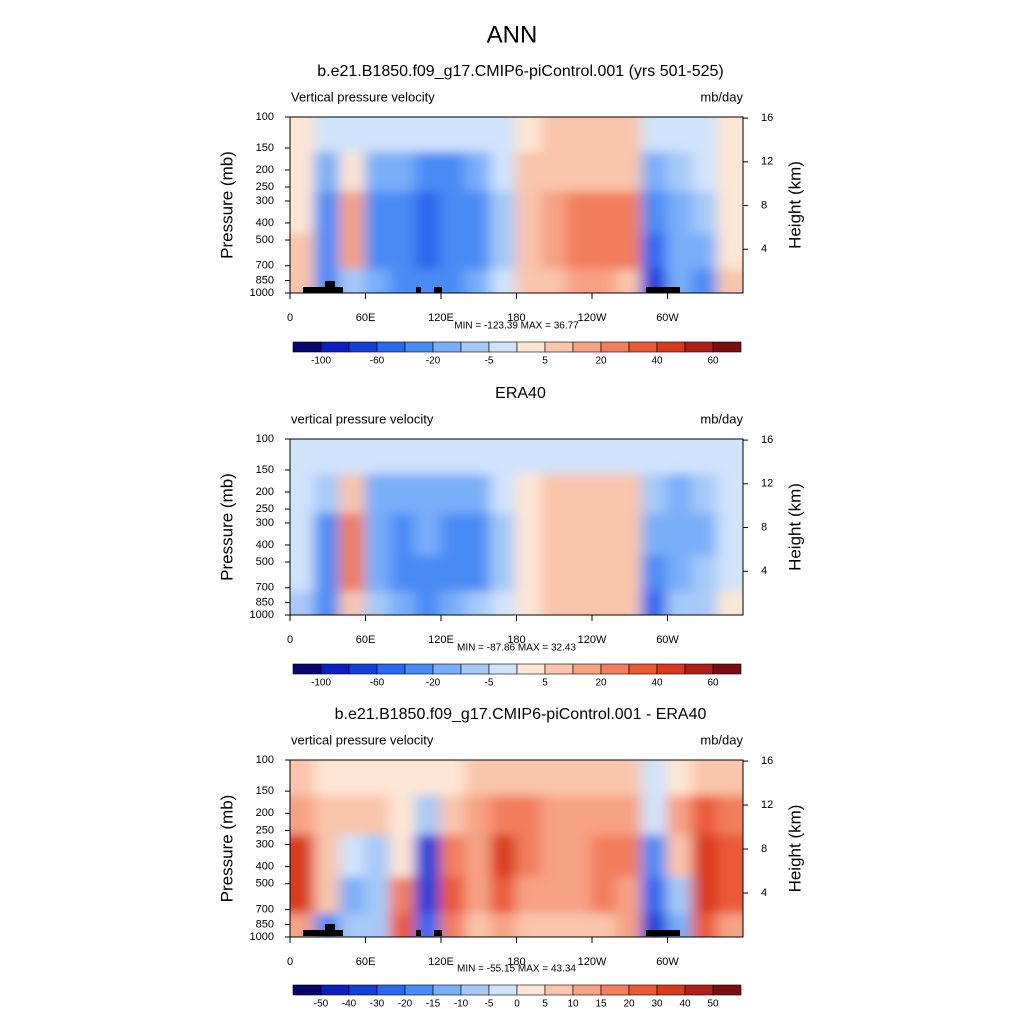 This screenshot has width=1024, height=1024. I want to click on right-label: mb/day, so click(721, 418).